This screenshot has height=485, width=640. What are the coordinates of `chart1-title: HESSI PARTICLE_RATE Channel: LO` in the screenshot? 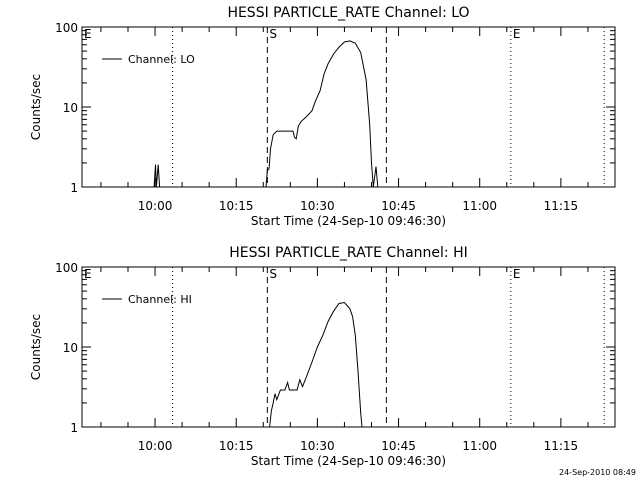 It's located at (348, 13).